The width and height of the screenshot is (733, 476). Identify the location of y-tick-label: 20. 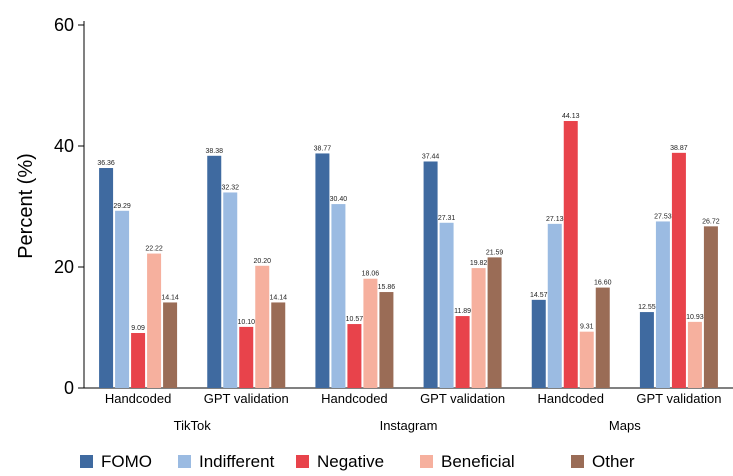
(64, 267).